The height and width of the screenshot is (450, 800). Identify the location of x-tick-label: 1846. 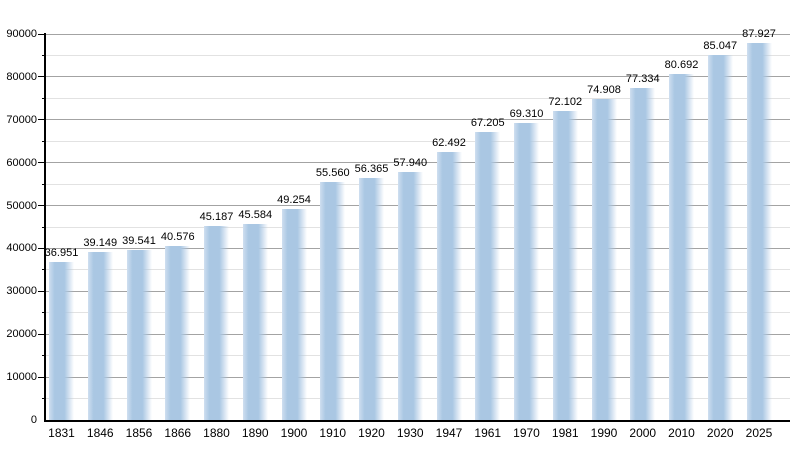
(100, 433).